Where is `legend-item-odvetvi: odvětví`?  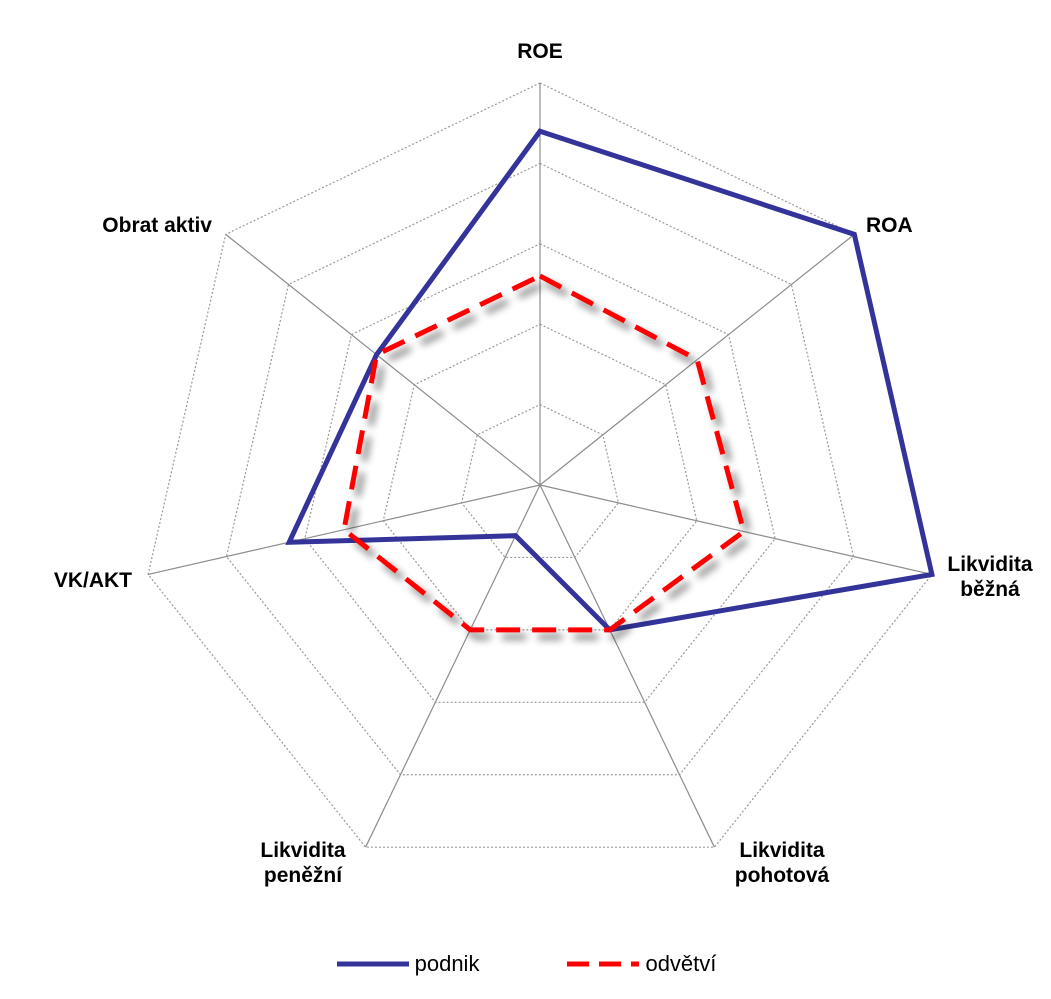 legend-item-odvetvi: odvětví is located at coordinates (640, 964).